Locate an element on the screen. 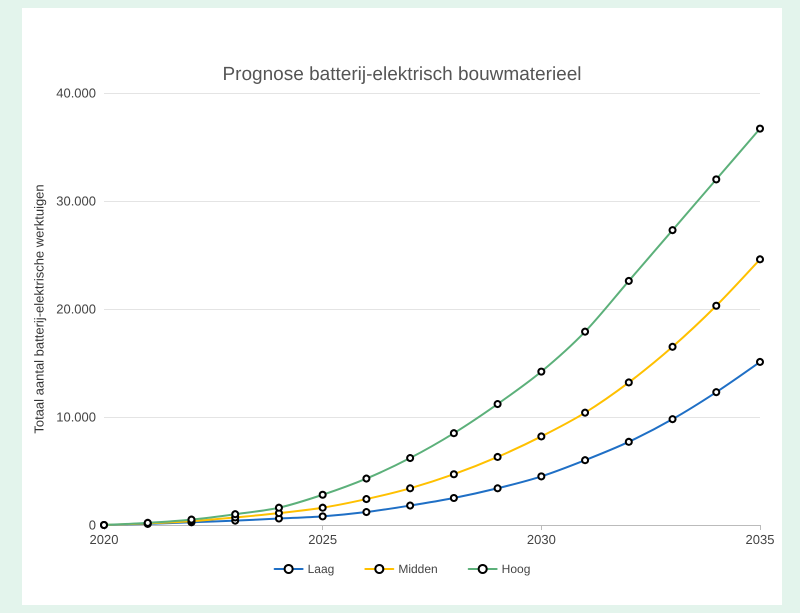 This screenshot has height=613, width=800. legend-label: Midden is located at coordinates (418, 569).